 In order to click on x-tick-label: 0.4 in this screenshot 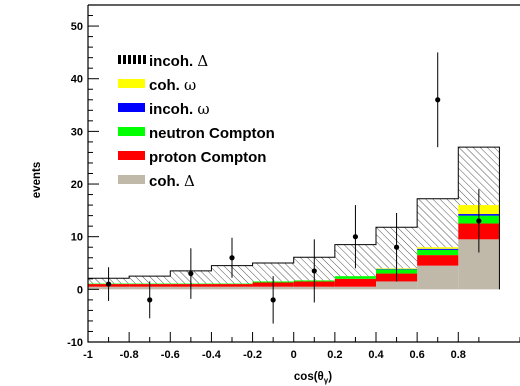, I will do `click(376, 355)`.